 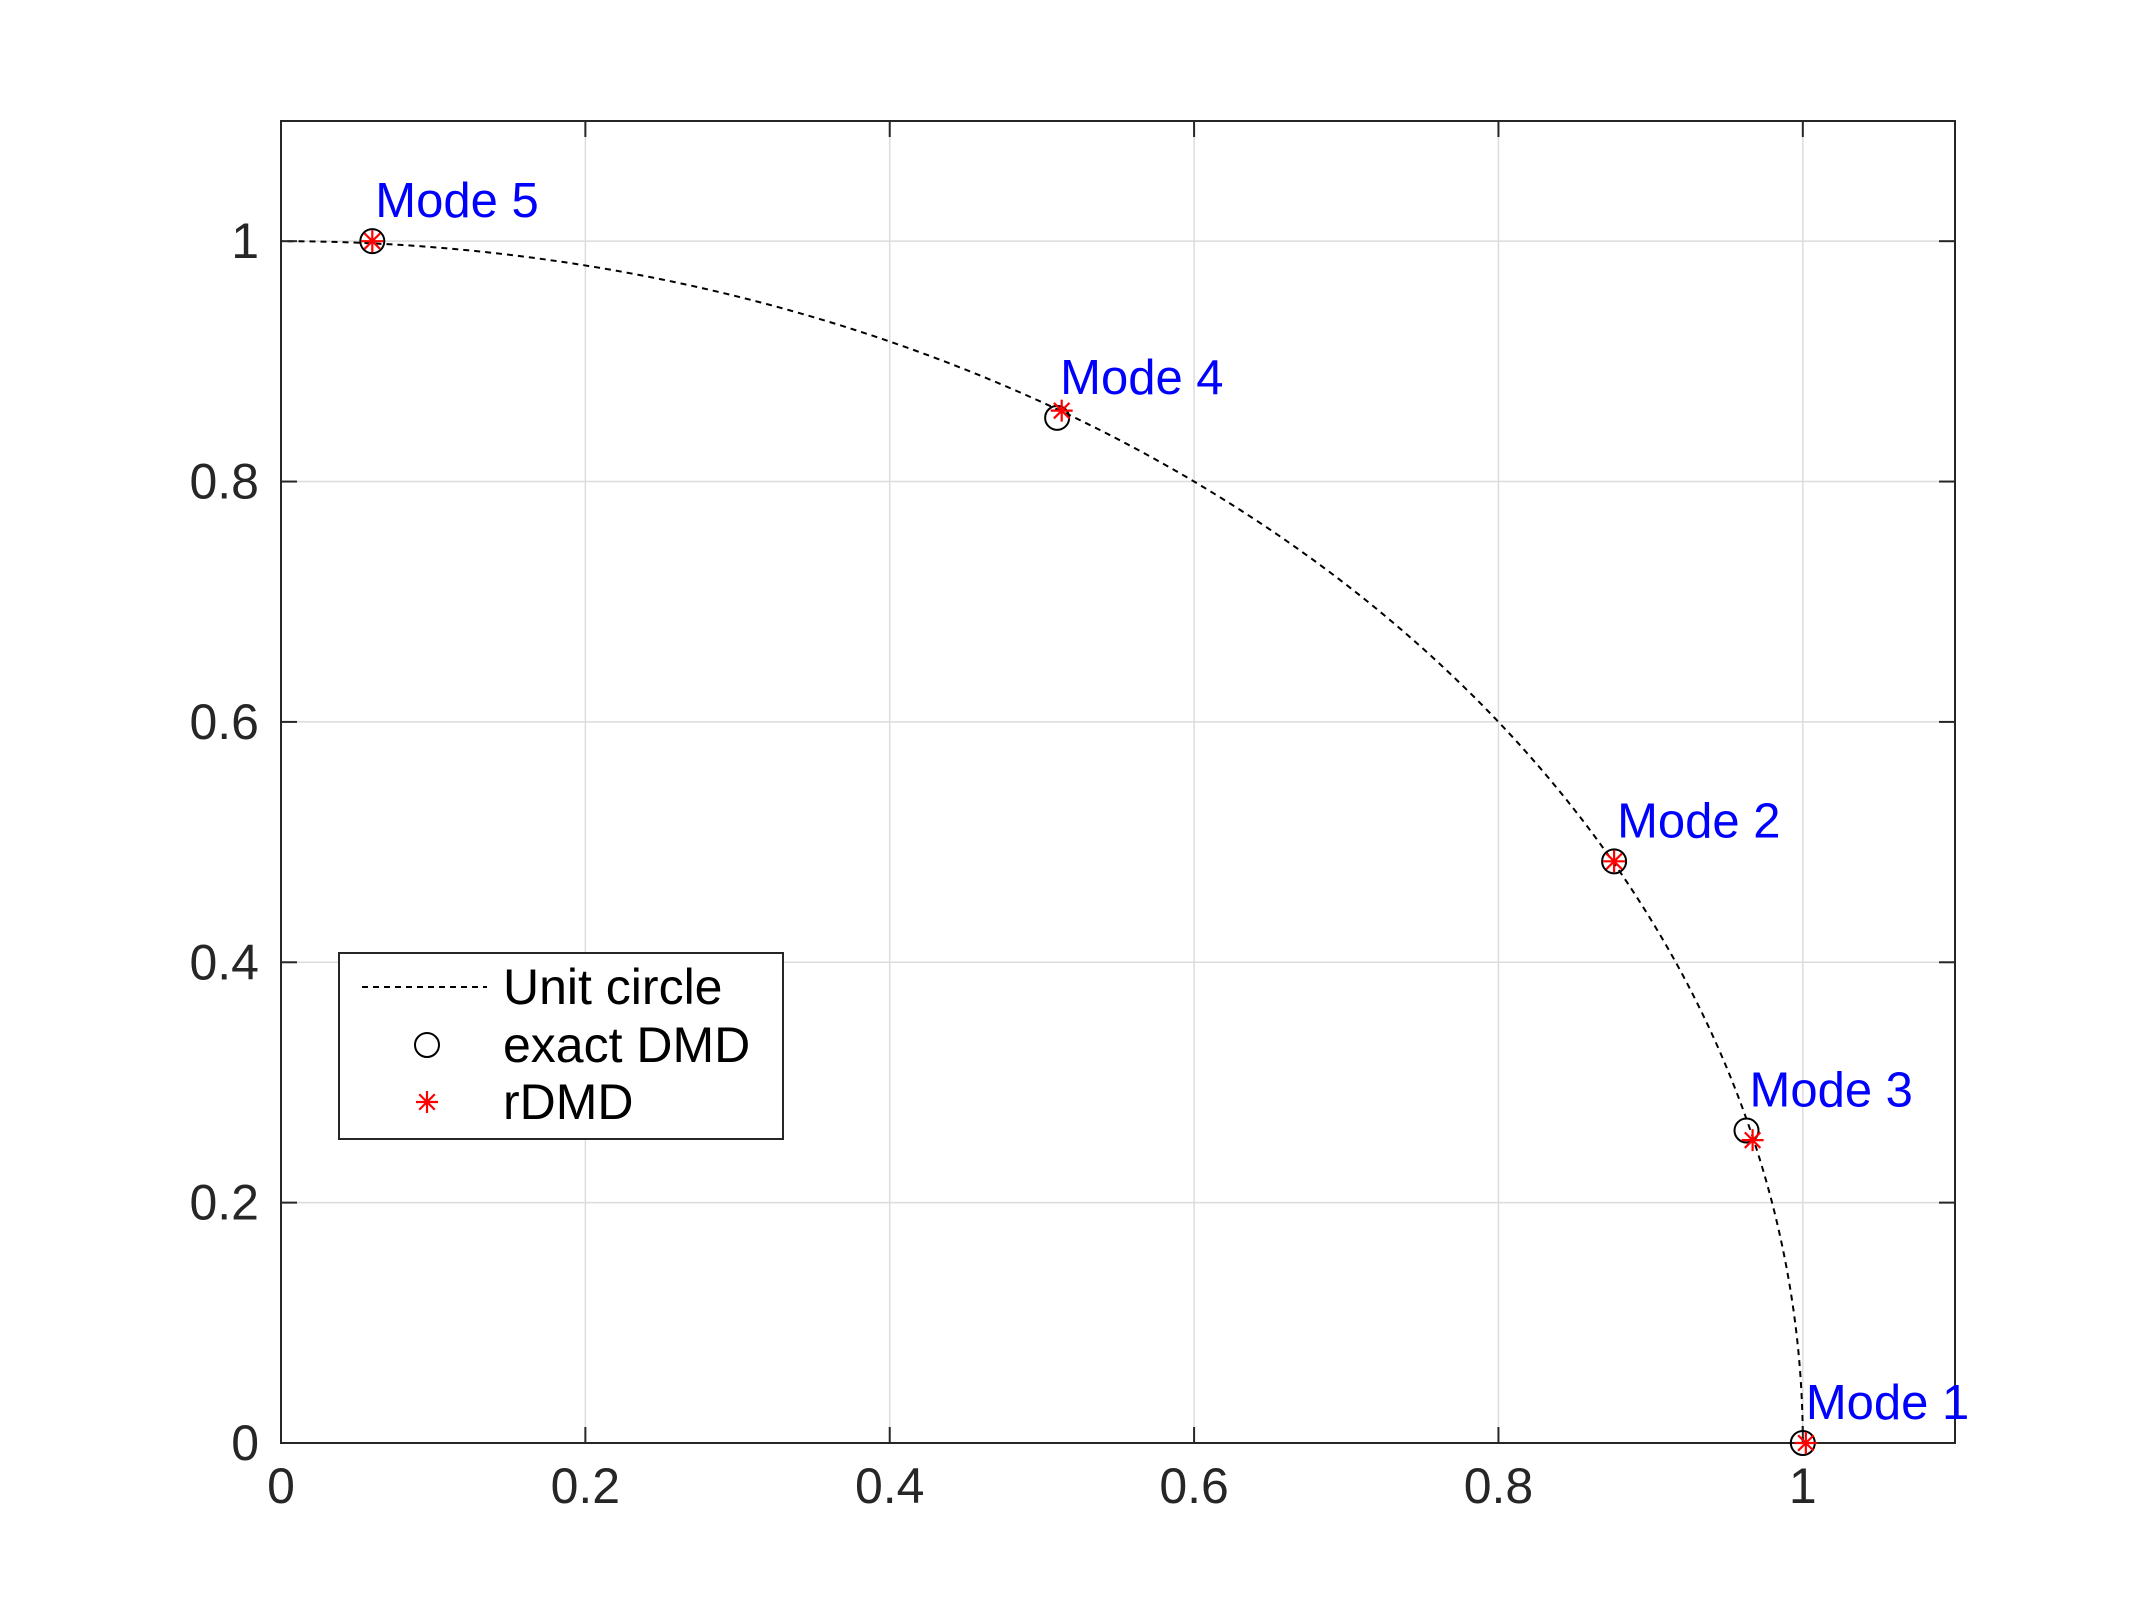 I want to click on mode-annotation: Mode 3, so click(x=1831, y=1091).